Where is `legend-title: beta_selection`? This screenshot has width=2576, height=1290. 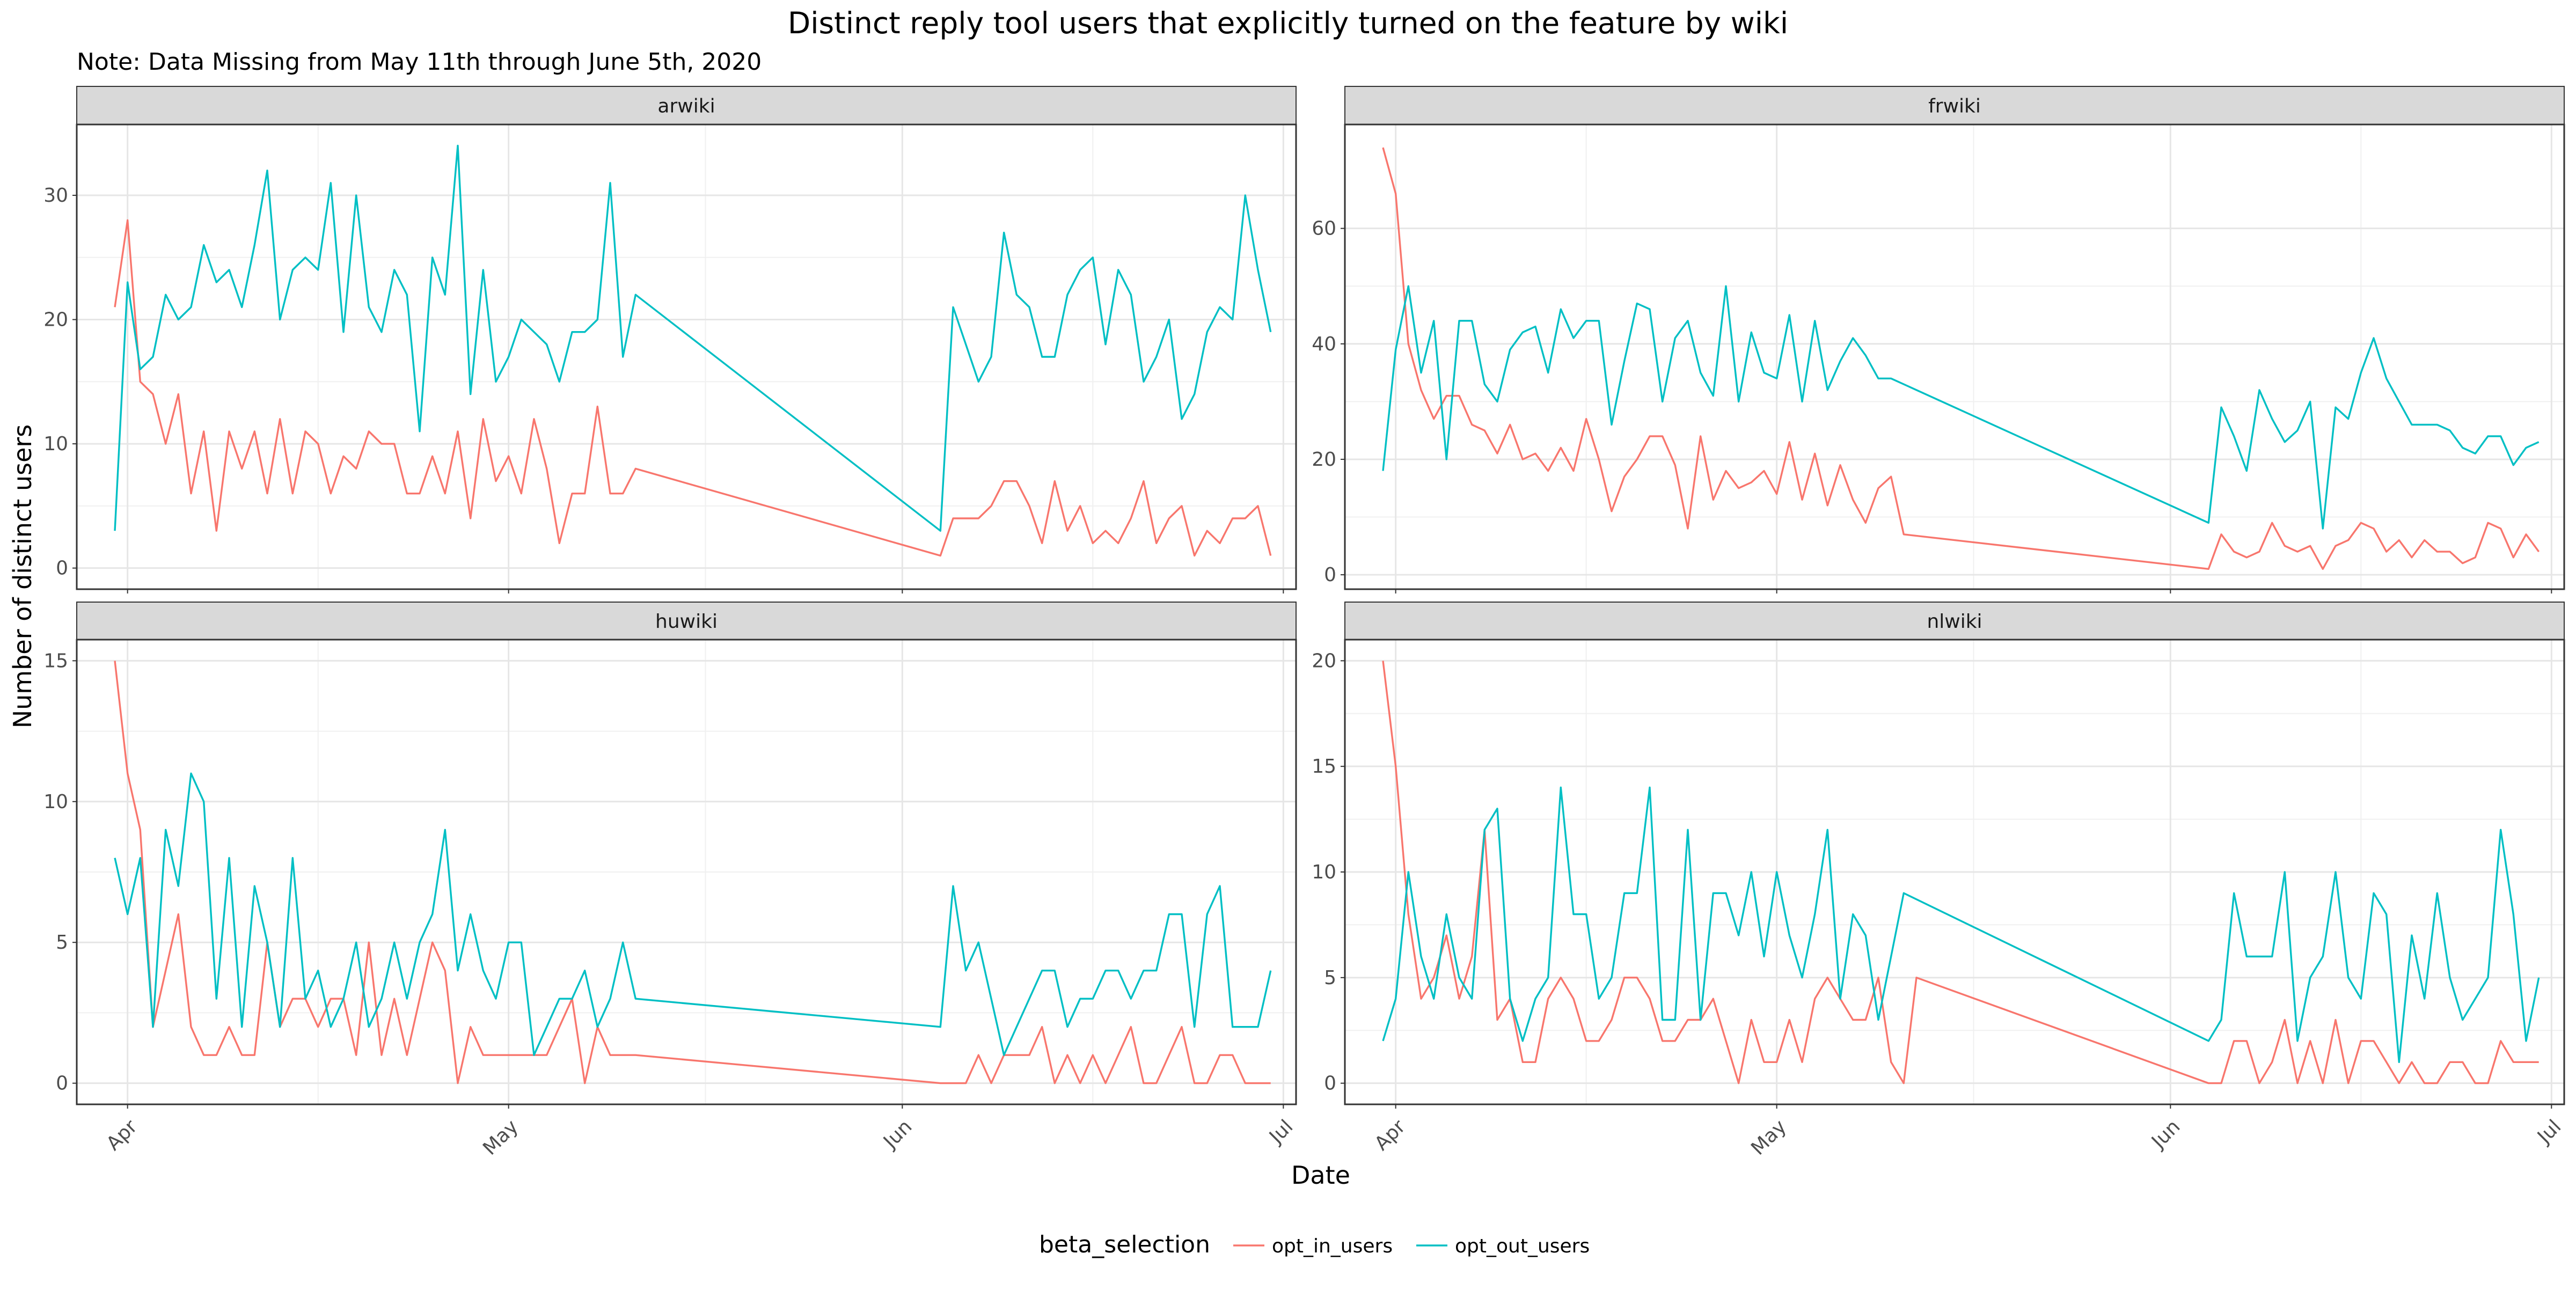
legend-title: beta_selection is located at coordinates (1124, 1244).